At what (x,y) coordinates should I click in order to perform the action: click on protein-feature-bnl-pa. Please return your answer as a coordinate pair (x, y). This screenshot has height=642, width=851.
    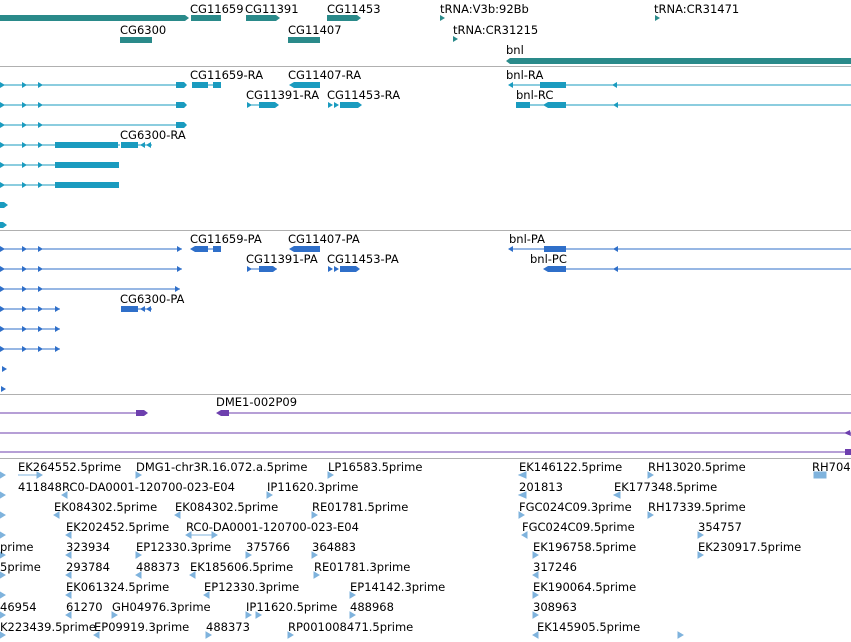
    Looking at the image, I should click on (679, 249).